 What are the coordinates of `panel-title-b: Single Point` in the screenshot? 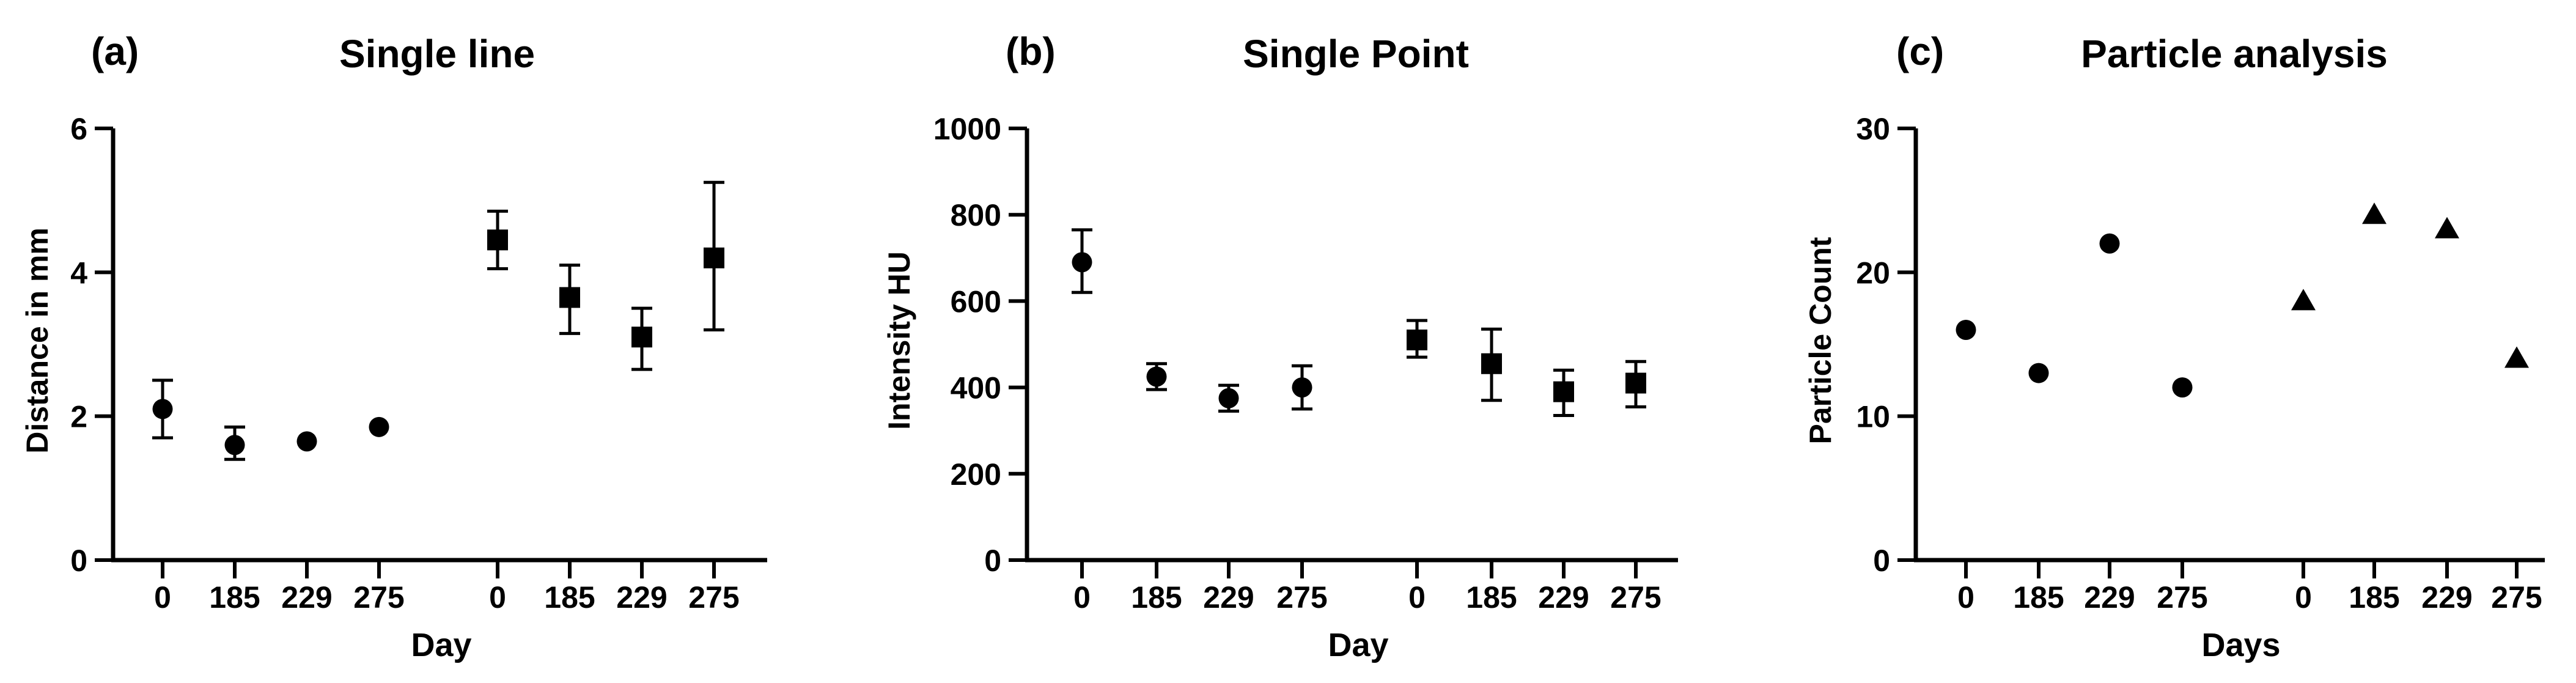 It's located at (1356, 54).